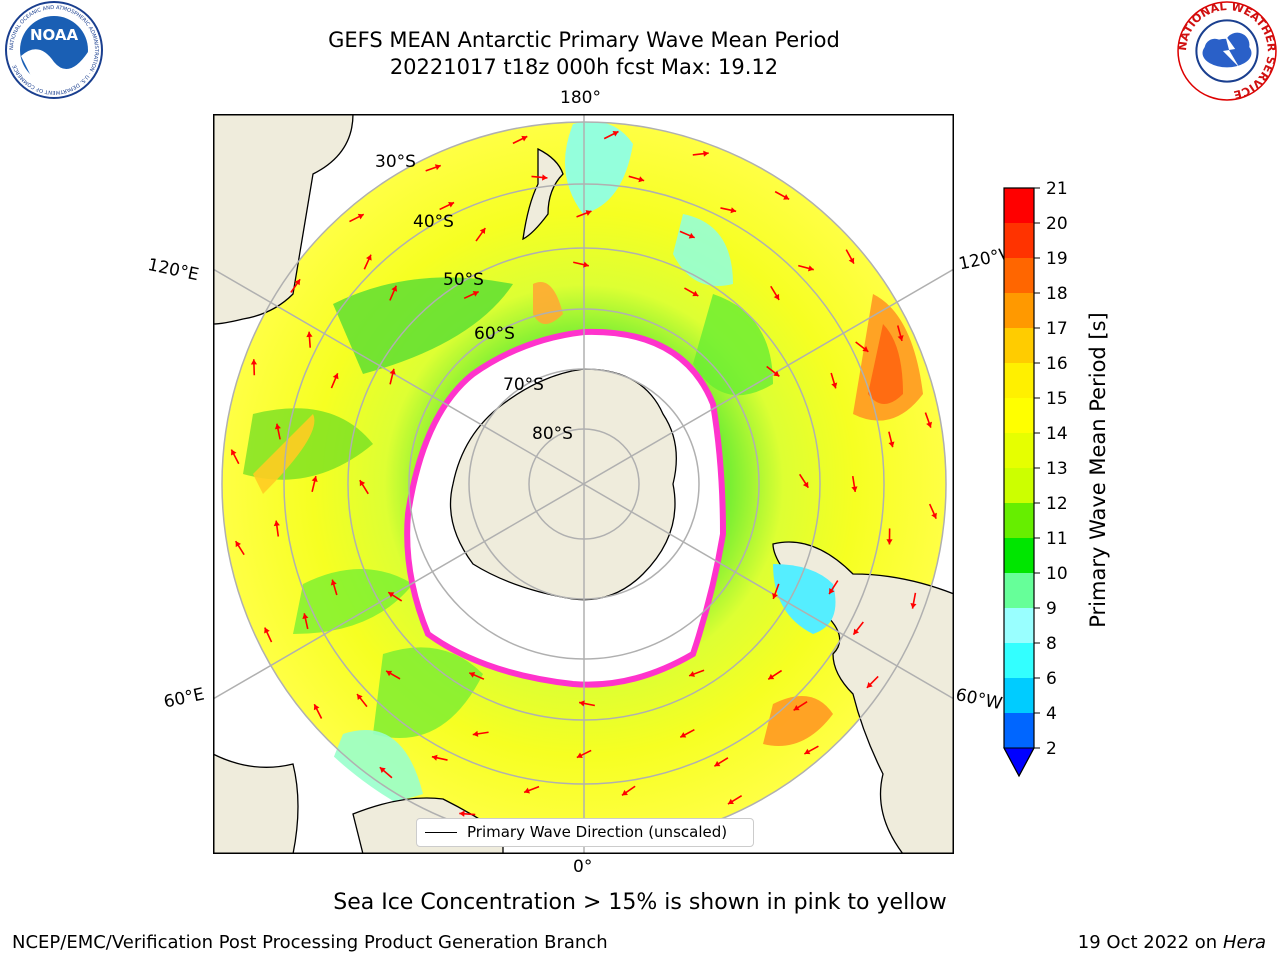  Describe the element at coordinates (552, 434) in the screenshot. I see `lat-label-80s: 80°S` at that location.